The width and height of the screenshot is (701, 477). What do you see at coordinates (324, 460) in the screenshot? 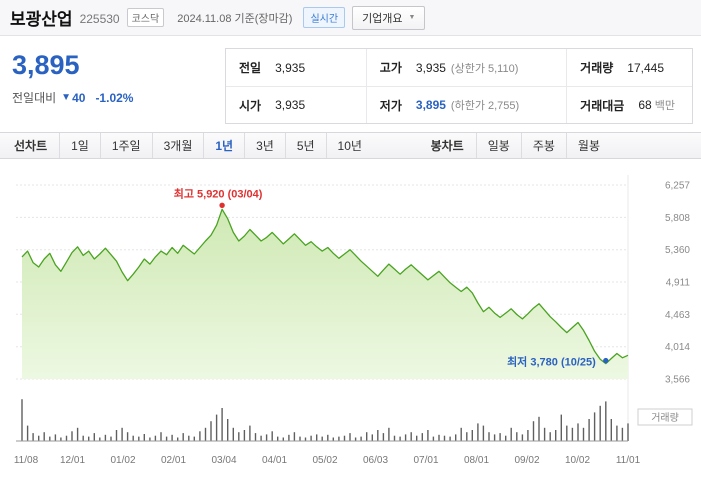
I see `svg-text: 05/02` at bounding box center [324, 460].